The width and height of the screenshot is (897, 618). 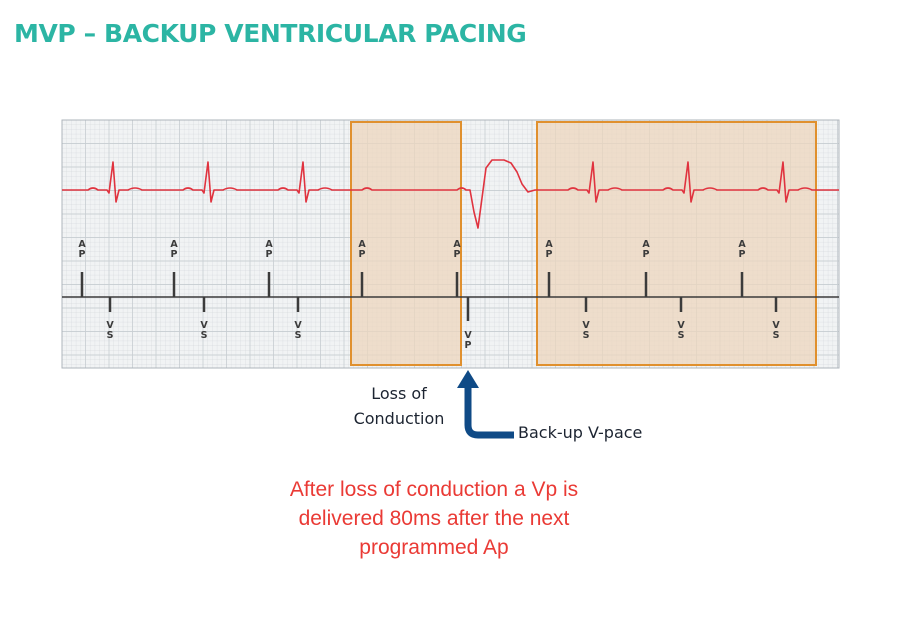 I want to click on loss-of-conduction-label: Loss of Conduction, so click(x=399, y=406).